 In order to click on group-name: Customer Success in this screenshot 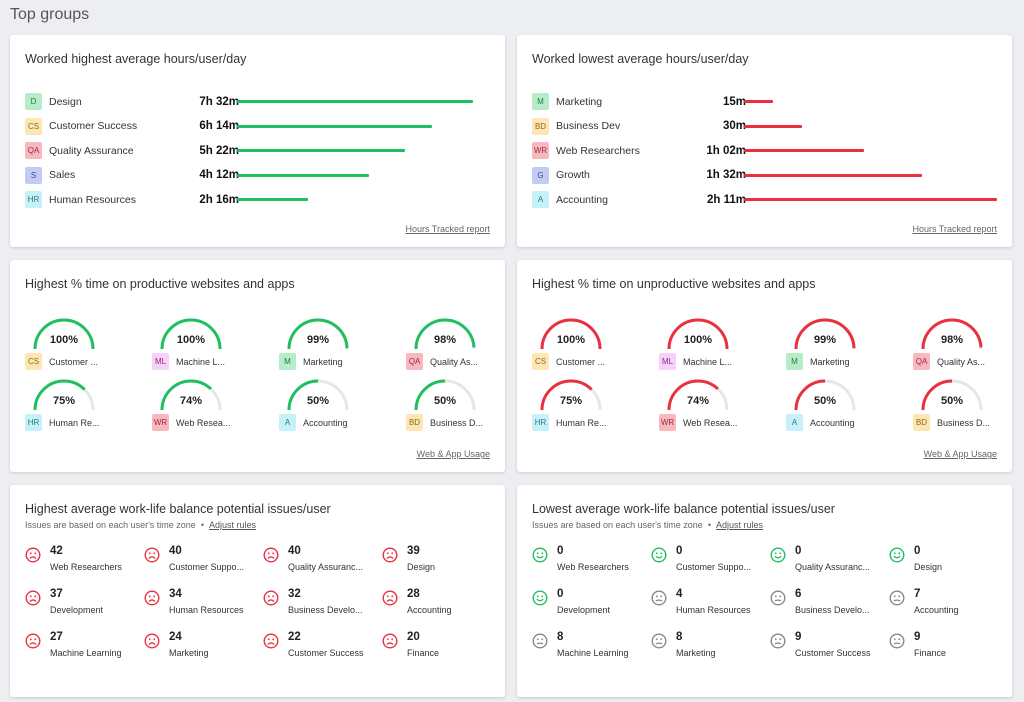, I will do `click(93, 126)`.